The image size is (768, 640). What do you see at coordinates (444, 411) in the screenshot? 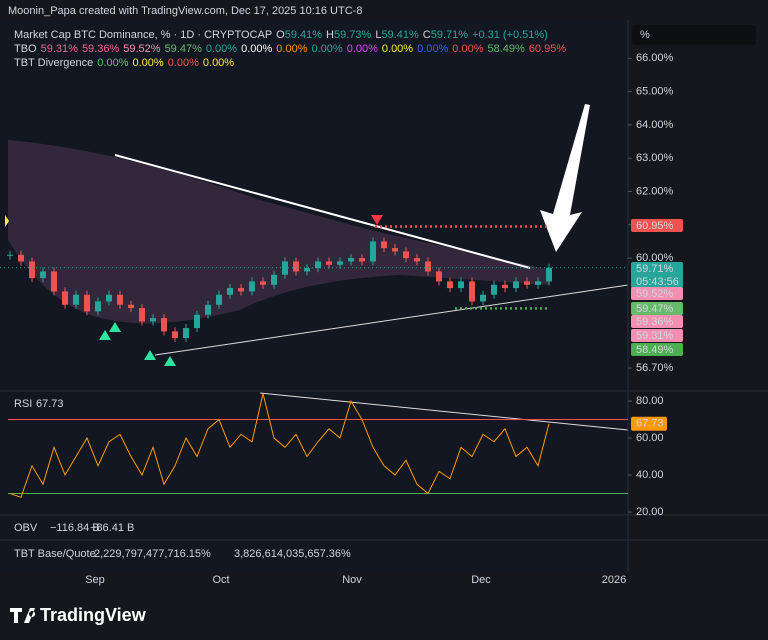
I see `rsi-trend-line` at bounding box center [444, 411].